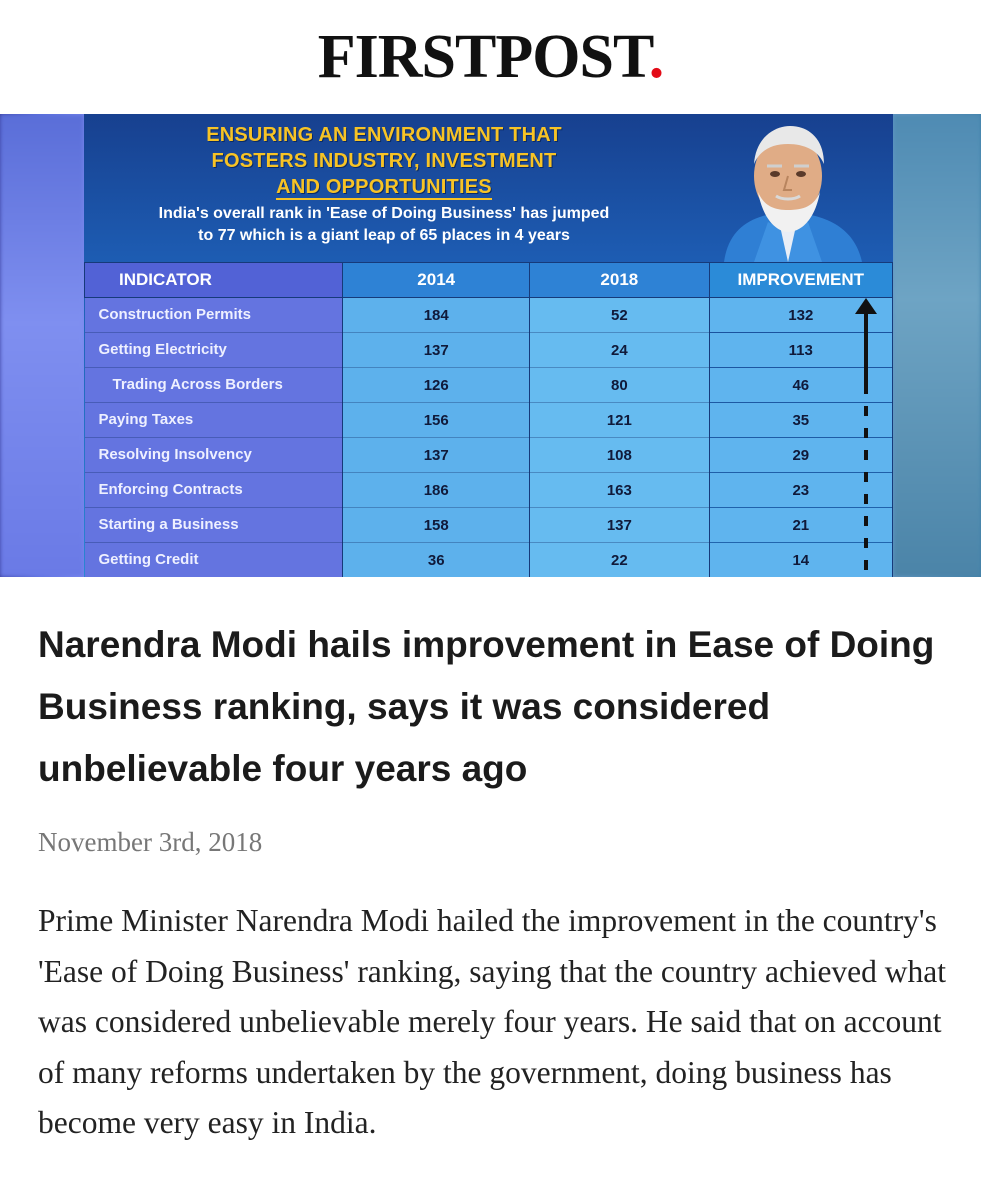  I want to click on rank-2014: 126, so click(436, 385).